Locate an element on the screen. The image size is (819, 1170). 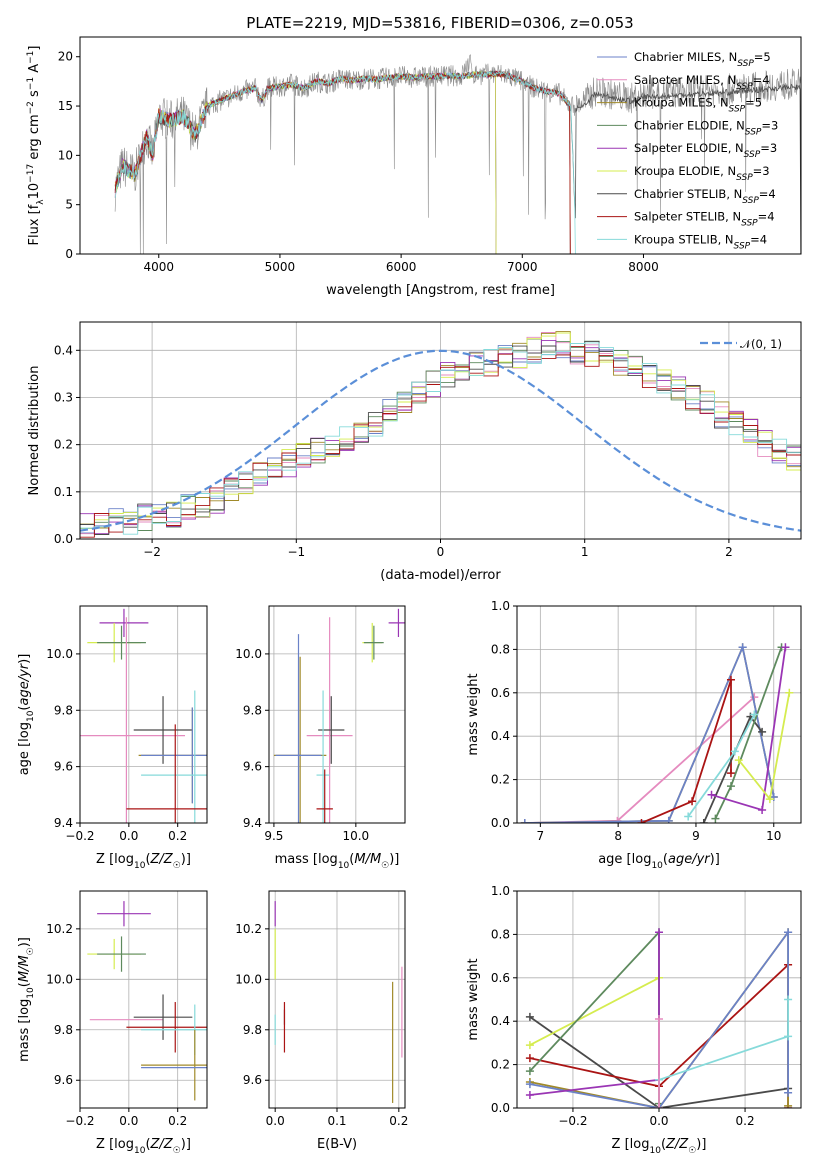
x-tick-label: −2 is located at coordinates (152, 552).